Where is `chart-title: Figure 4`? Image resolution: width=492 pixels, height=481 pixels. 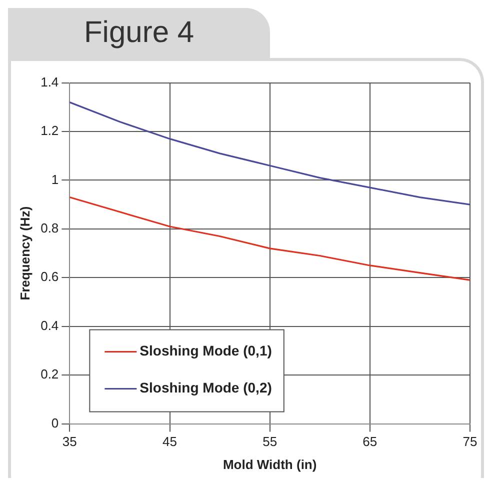 chart-title: Figure 4 is located at coordinates (139, 33).